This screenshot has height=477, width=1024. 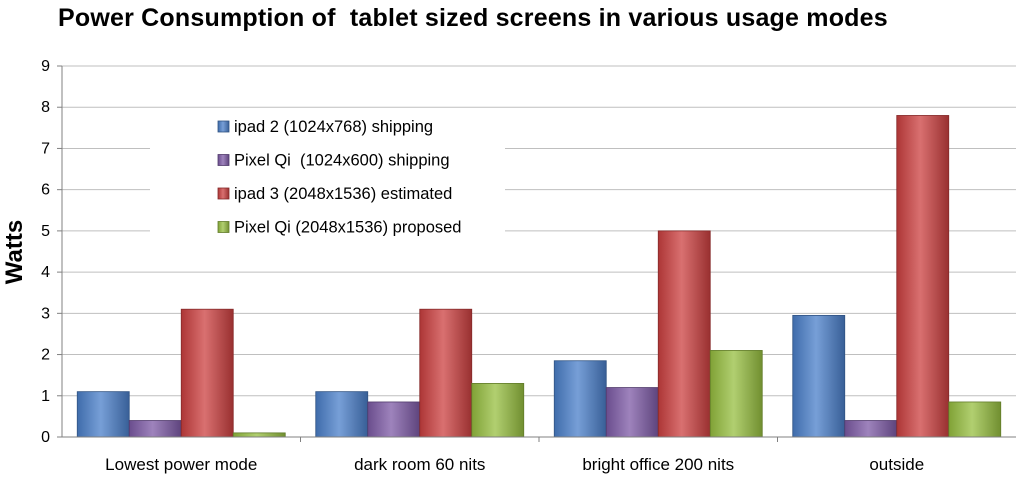 I want to click on x-tick-label: dark room 60 nits, so click(x=419, y=464).